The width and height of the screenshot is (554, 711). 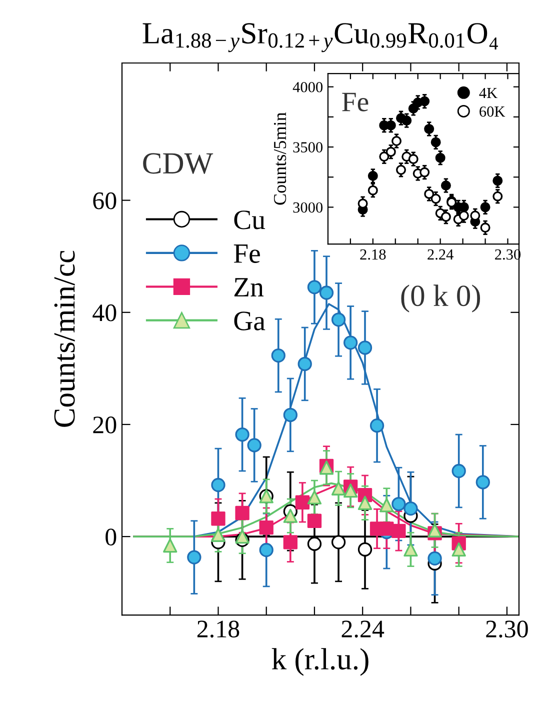 I want to click on y-tick-label: 60, so click(x=104, y=201).